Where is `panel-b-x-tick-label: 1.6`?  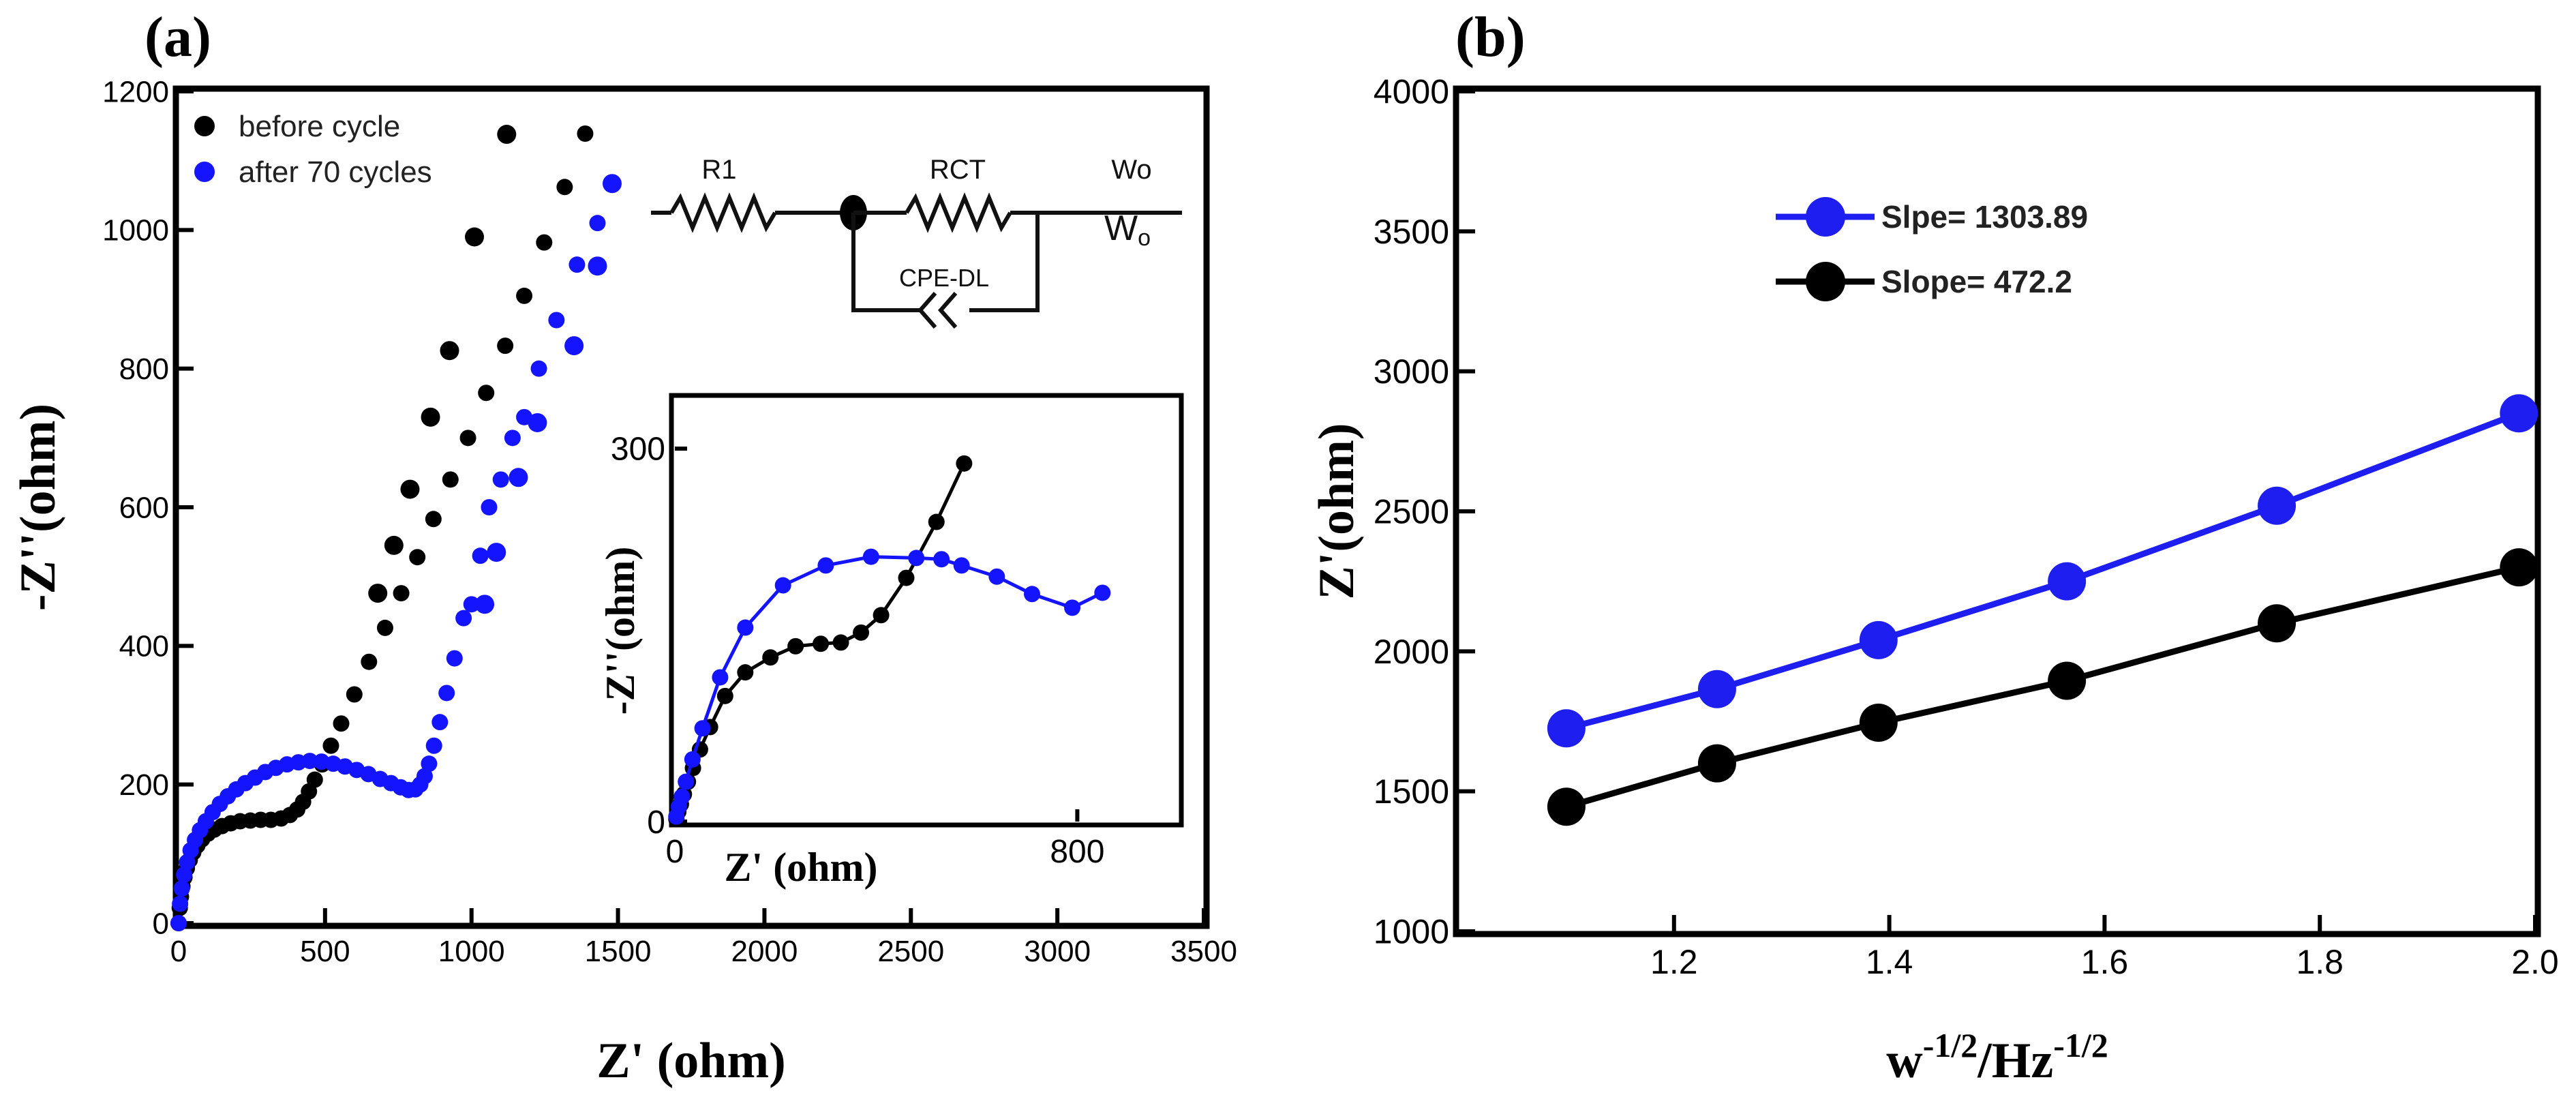 panel-b-x-tick-label: 1.6 is located at coordinates (2105, 962).